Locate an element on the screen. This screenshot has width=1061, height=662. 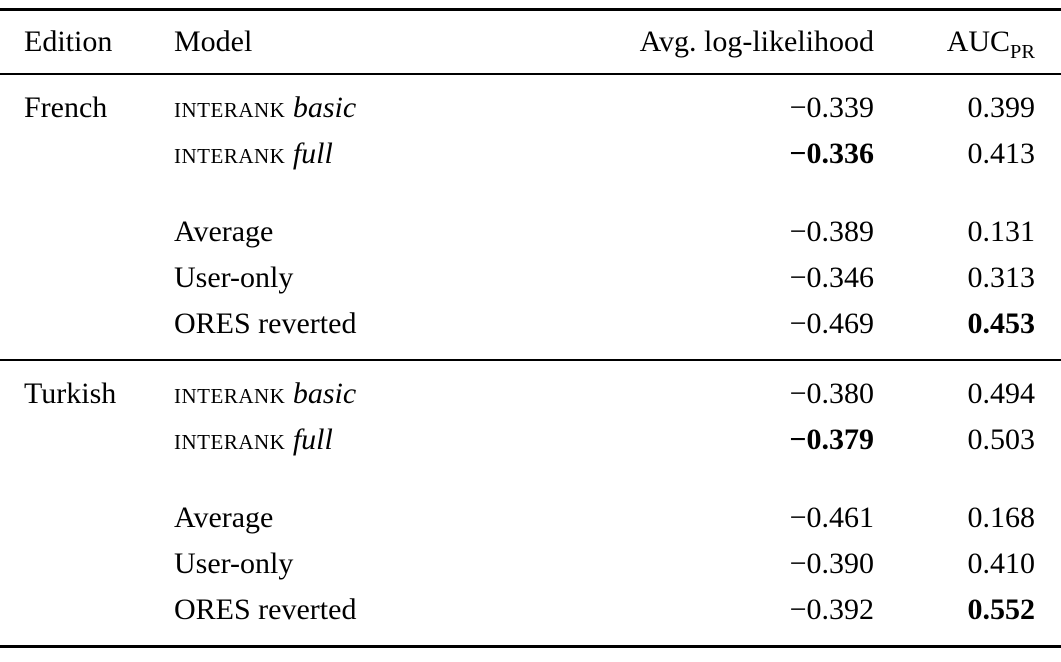
auc-value: 0.399 is located at coordinates (1001, 107).